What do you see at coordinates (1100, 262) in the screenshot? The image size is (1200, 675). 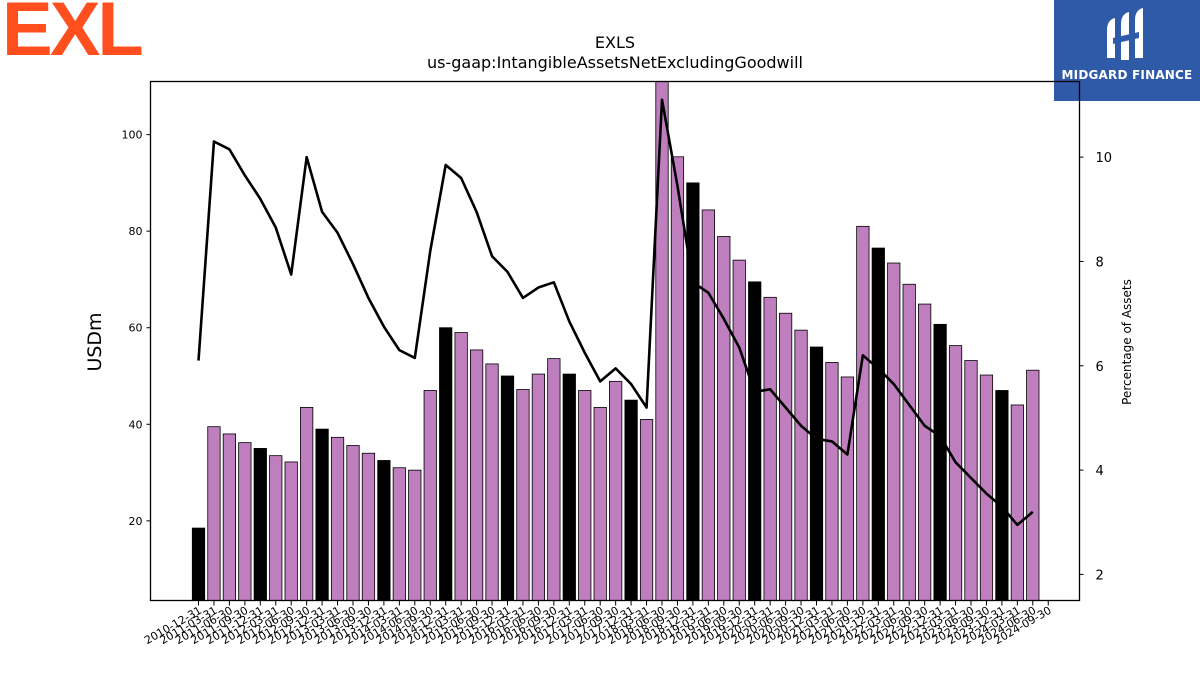 I see `y2-tick-label: 8` at bounding box center [1100, 262].